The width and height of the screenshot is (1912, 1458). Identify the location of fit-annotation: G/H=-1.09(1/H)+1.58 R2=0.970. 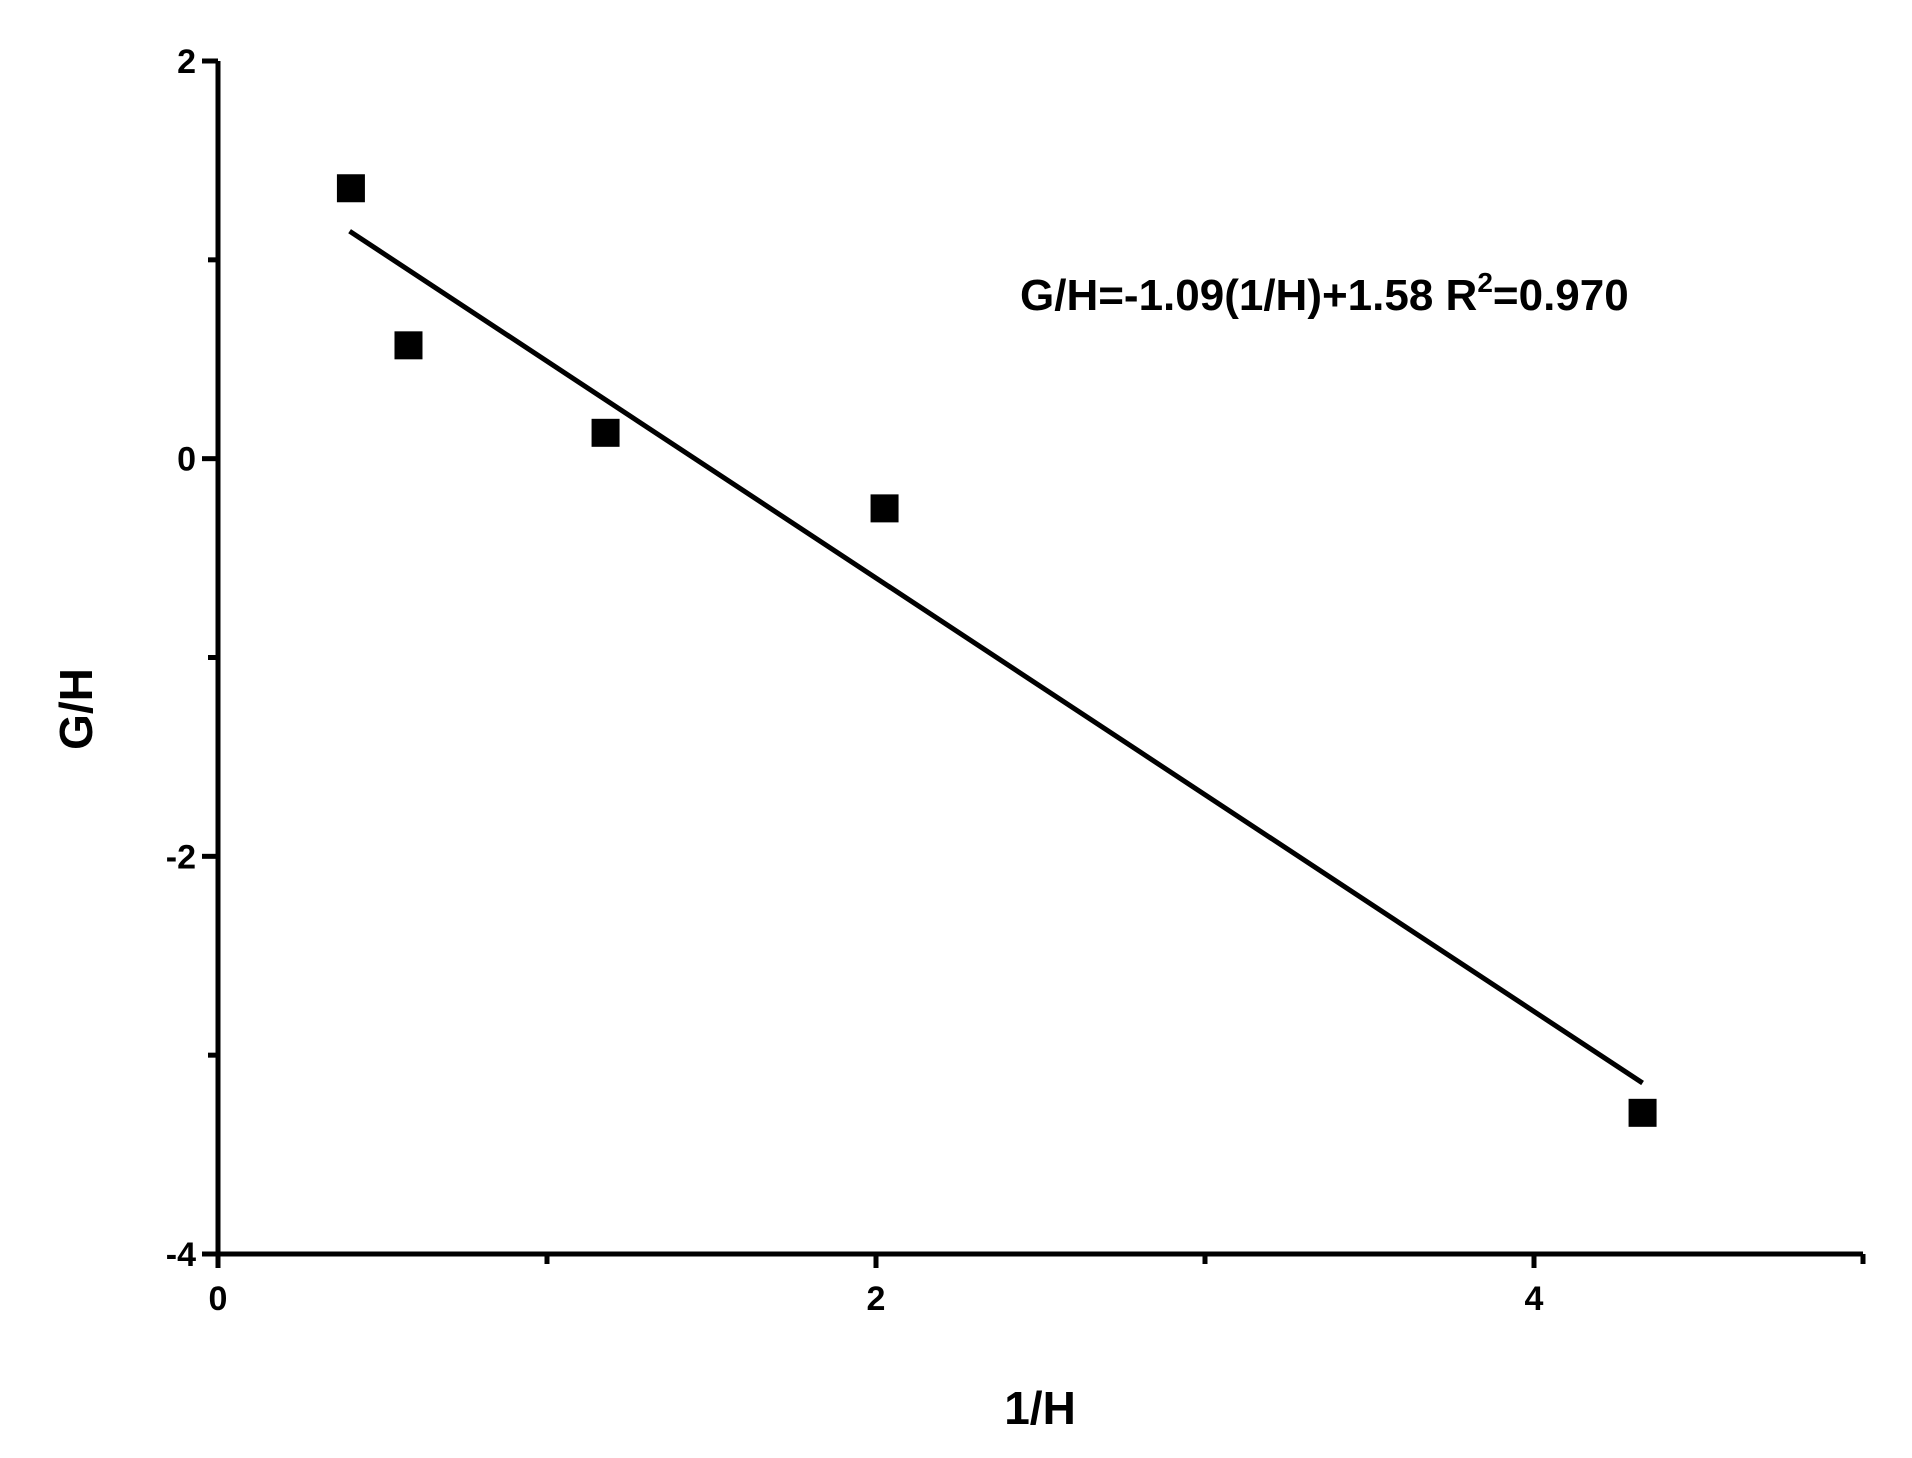
(1324, 293).